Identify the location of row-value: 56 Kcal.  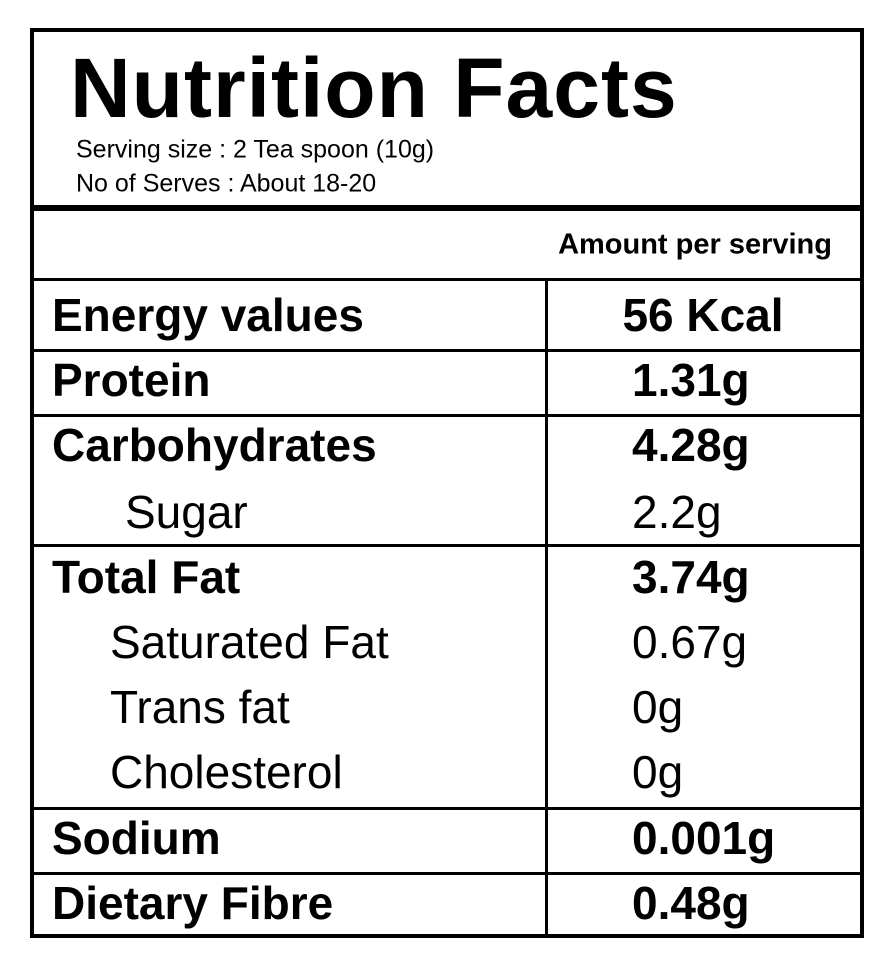
(703, 315).